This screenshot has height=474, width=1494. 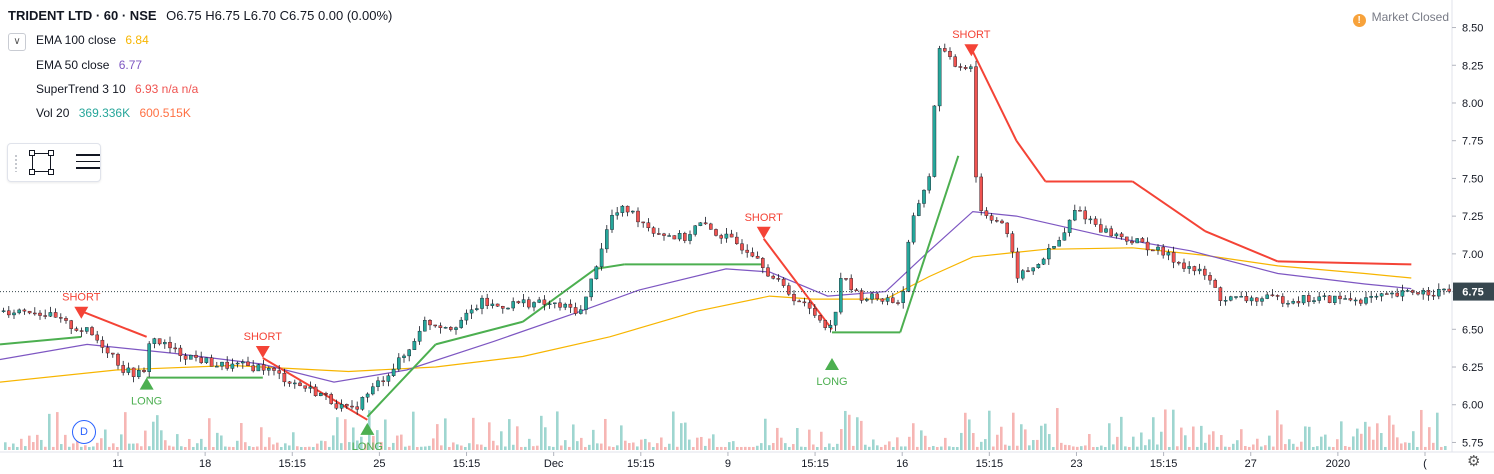 What do you see at coordinates (41, 162) in the screenshot?
I see `rectangle-tool-icon` at bounding box center [41, 162].